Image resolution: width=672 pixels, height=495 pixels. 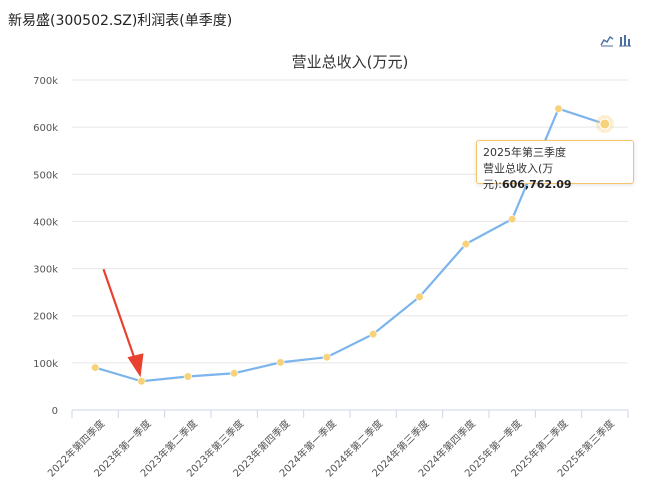 I want to click on bar-chart-icon, so click(x=625, y=39).